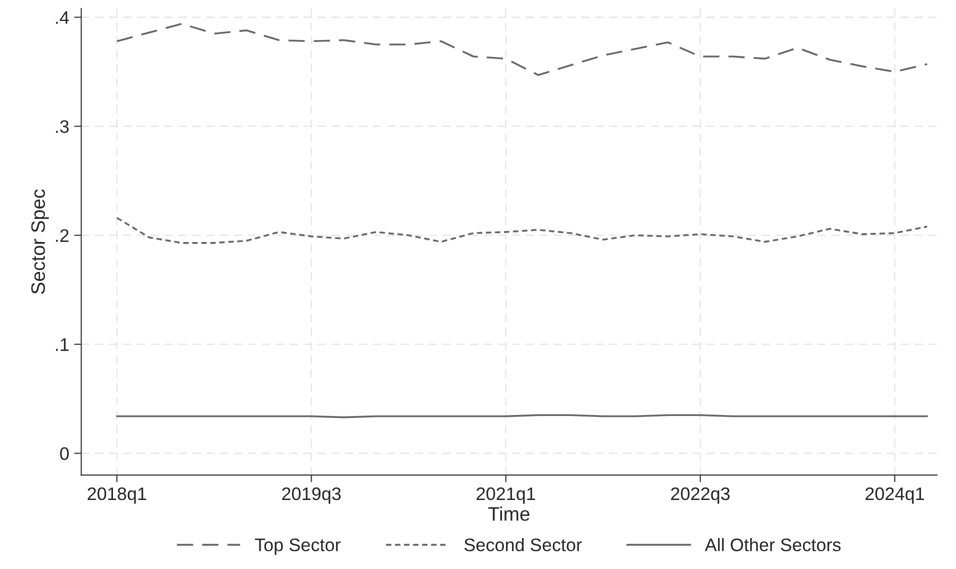 The width and height of the screenshot is (956, 569). I want to click on legend-label: All Other Sectors, so click(772, 545).